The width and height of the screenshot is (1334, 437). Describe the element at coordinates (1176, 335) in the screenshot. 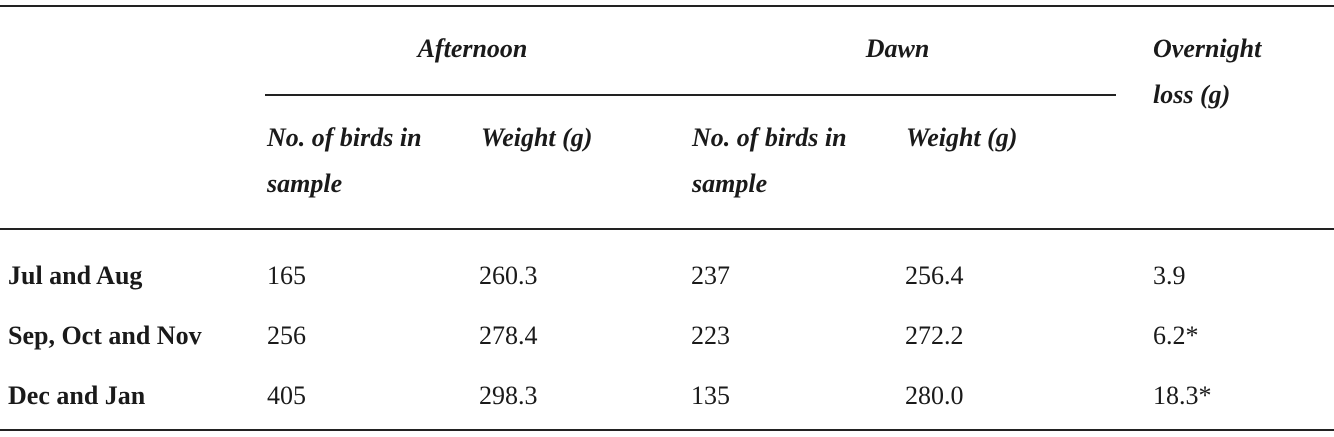

I see `table-cell: 6.2*` at that location.